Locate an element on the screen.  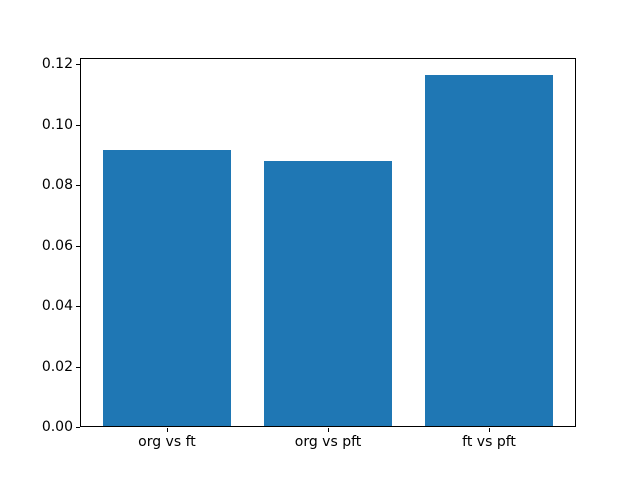
x-tick-label: org vs ft is located at coordinates (167, 442).